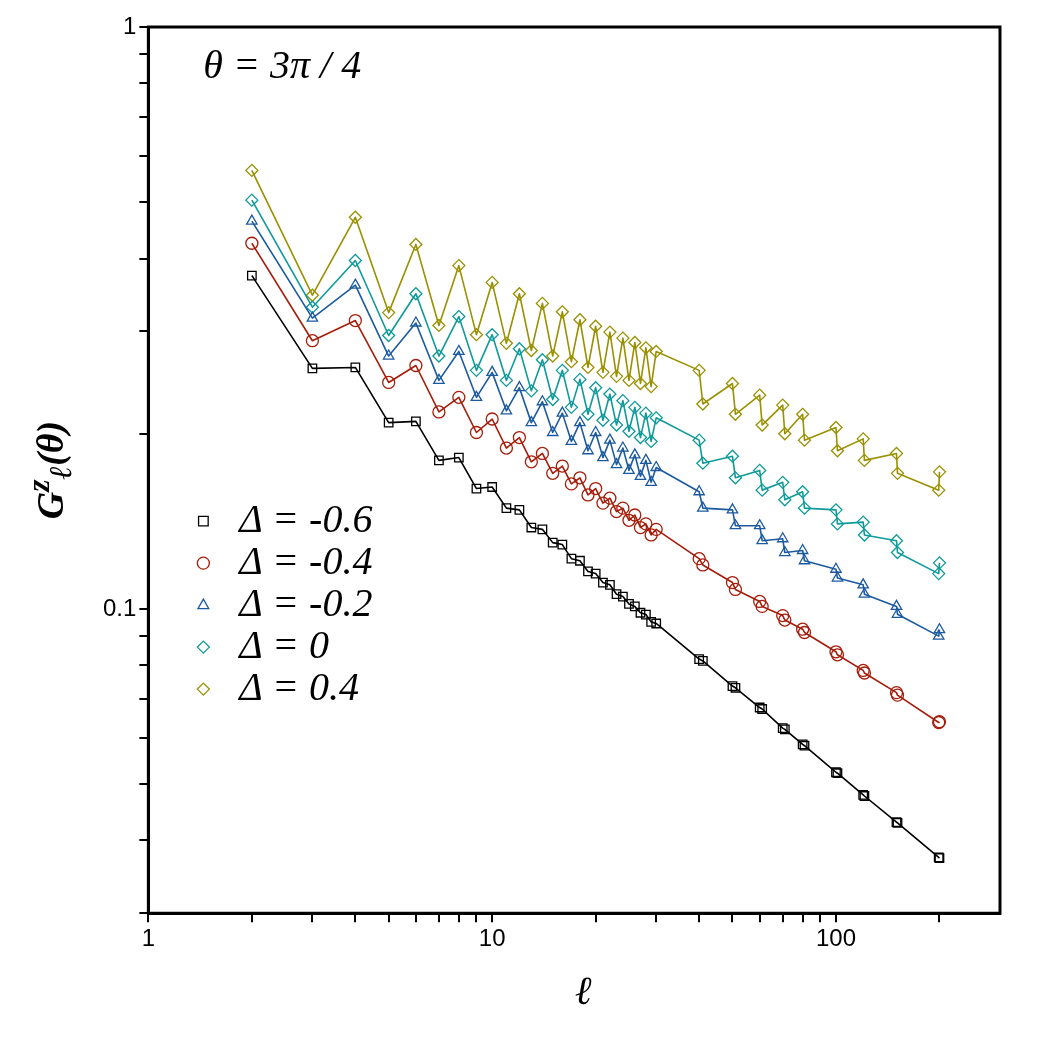  What do you see at coordinates (119, 607) in the screenshot?
I see `y-tick-label: 0.1` at bounding box center [119, 607].